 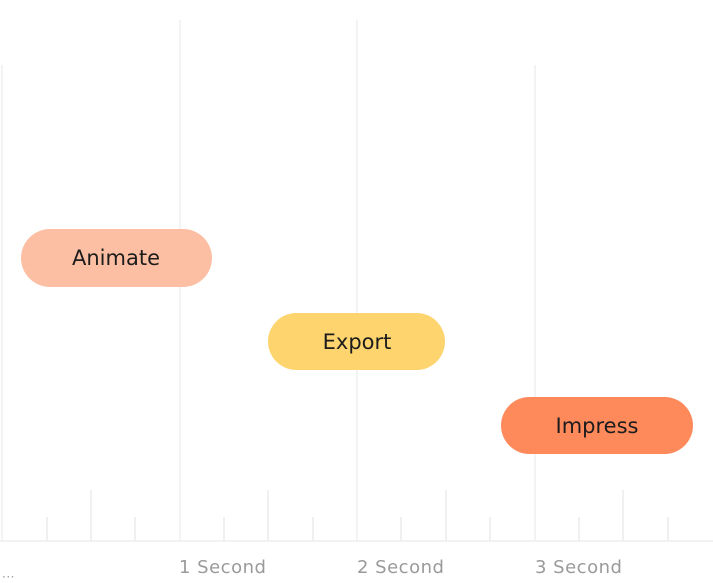 What do you see at coordinates (400, 567) in the screenshot?
I see `ruler-label: 2 Second` at bounding box center [400, 567].